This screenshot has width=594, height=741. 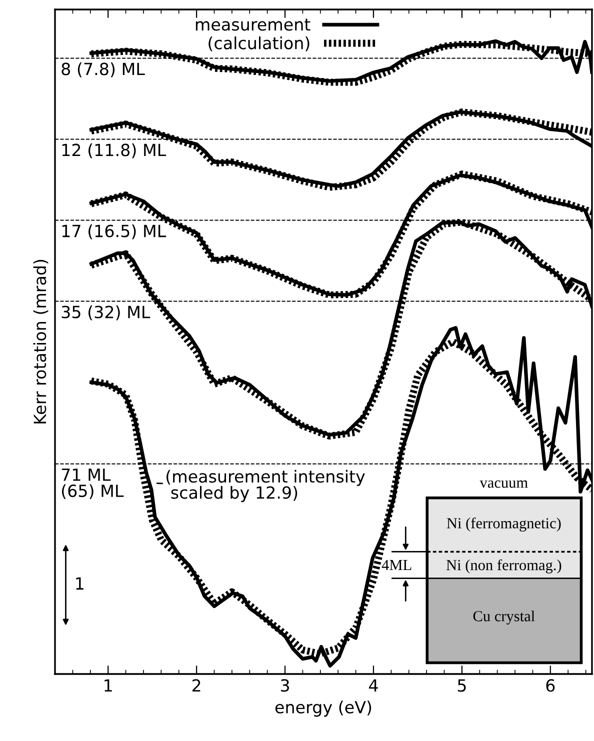 What do you see at coordinates (265, 486) in the screenshot?
I see `annotation: (measurement intensity scaled by 12.9)` at bounding box center [265, 486].